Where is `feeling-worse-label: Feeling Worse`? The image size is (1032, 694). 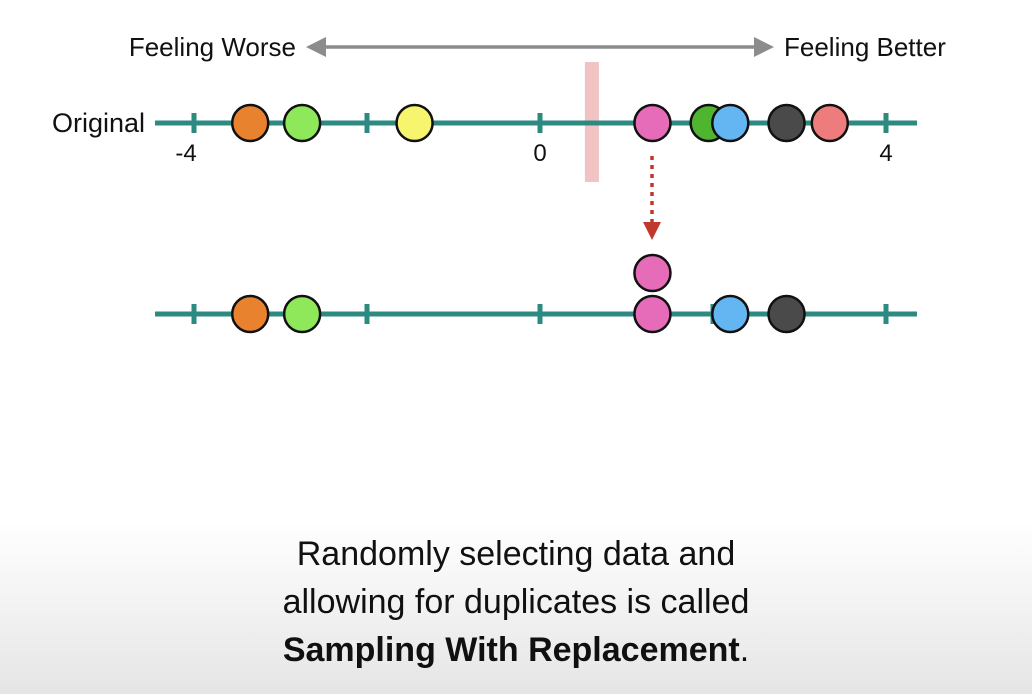
feeling-worse-label: Feeling Worse is located at coordinates (212, 47).